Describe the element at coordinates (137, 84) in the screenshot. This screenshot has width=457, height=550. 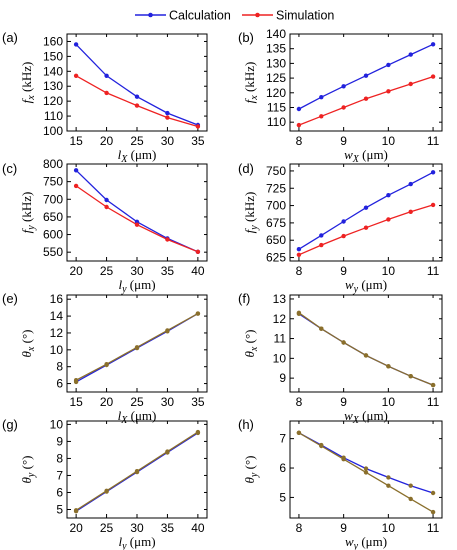
I see `series-line-calculation` at that location.